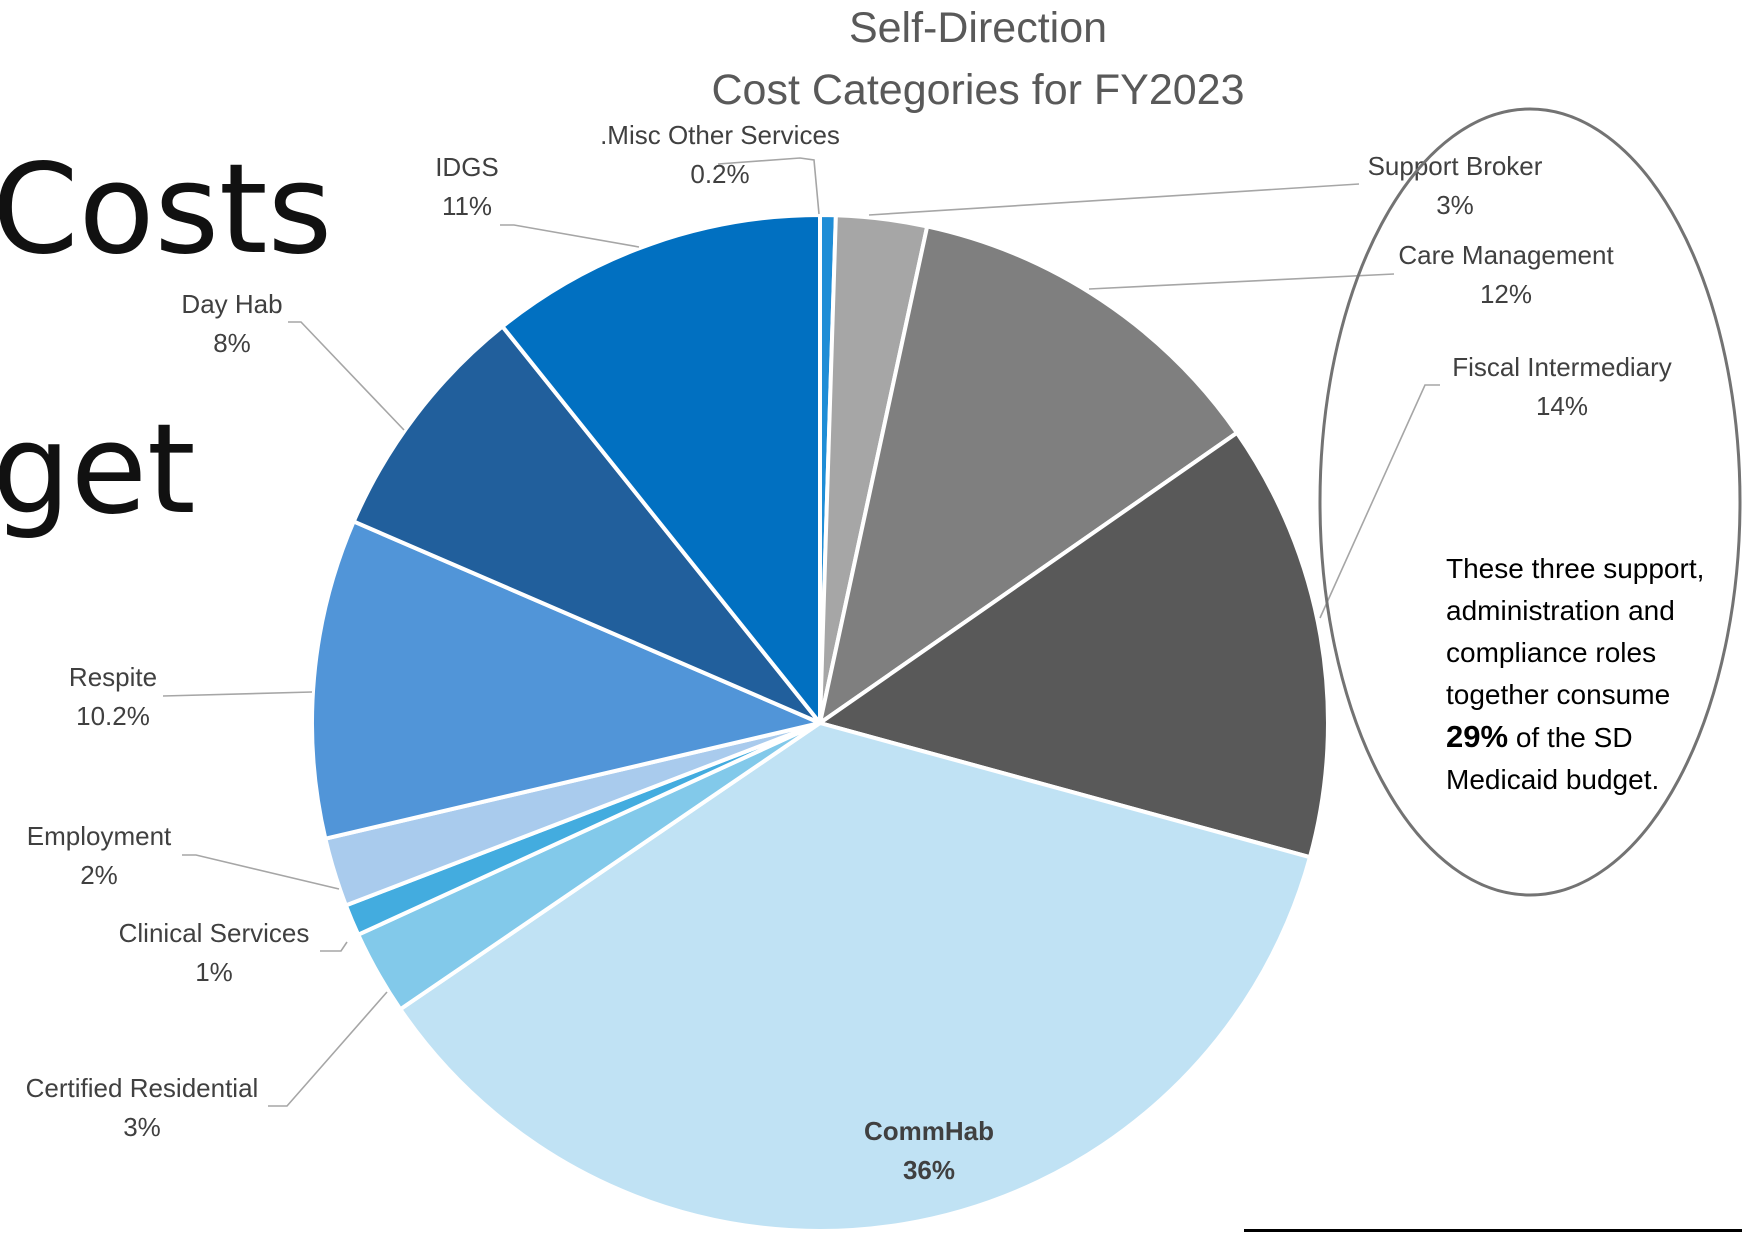  Describe the element at coordinates (929, 1131) in the screenshot. I see `slice-label: CommHab` at that location.